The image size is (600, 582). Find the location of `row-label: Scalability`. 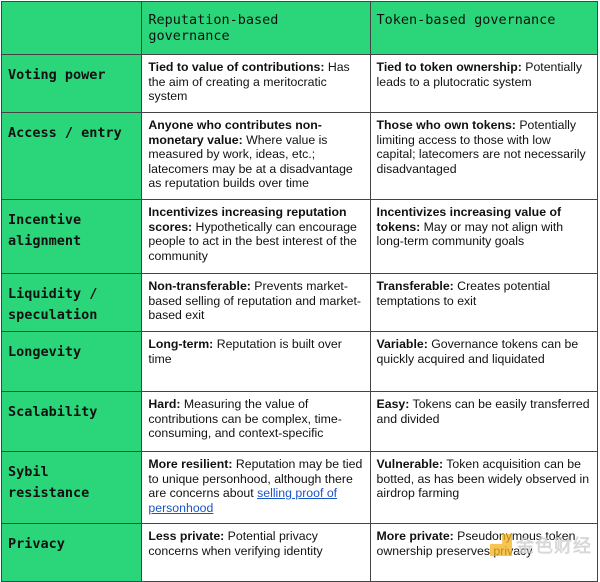

row-label: Scalability is located at coordinates (71, 421).